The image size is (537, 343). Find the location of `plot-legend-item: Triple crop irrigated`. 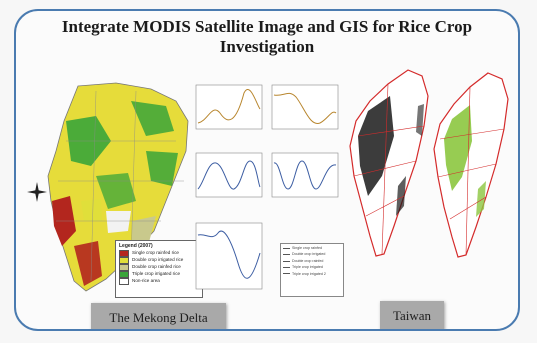

plot-legend-item: Triple crop irrigated is located at coordinates (312, 267).